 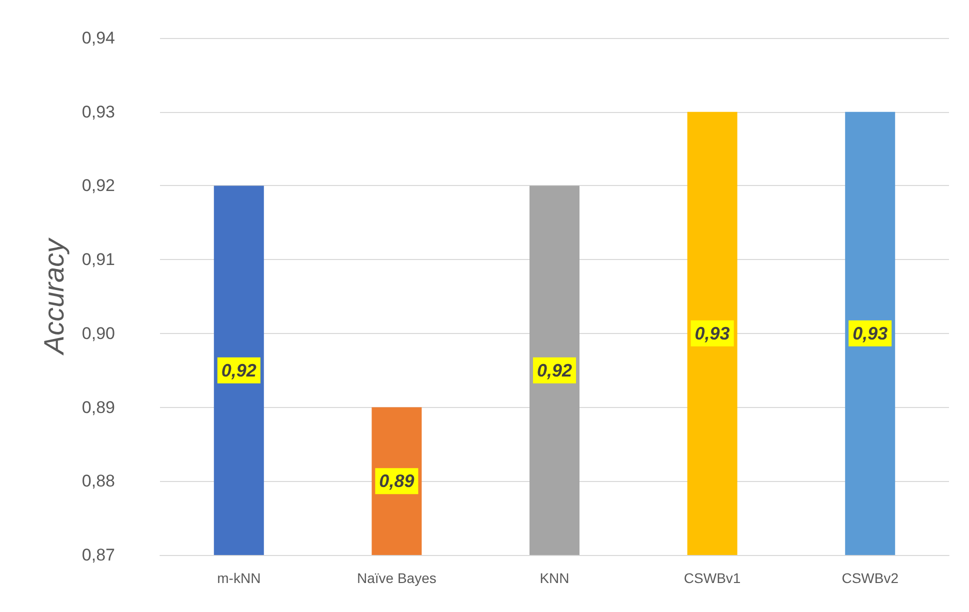 What do you see at coordinates (98, 555) in the screenshot?
I see `y-tick-label: 0,87` at bounding box center [98, 555].